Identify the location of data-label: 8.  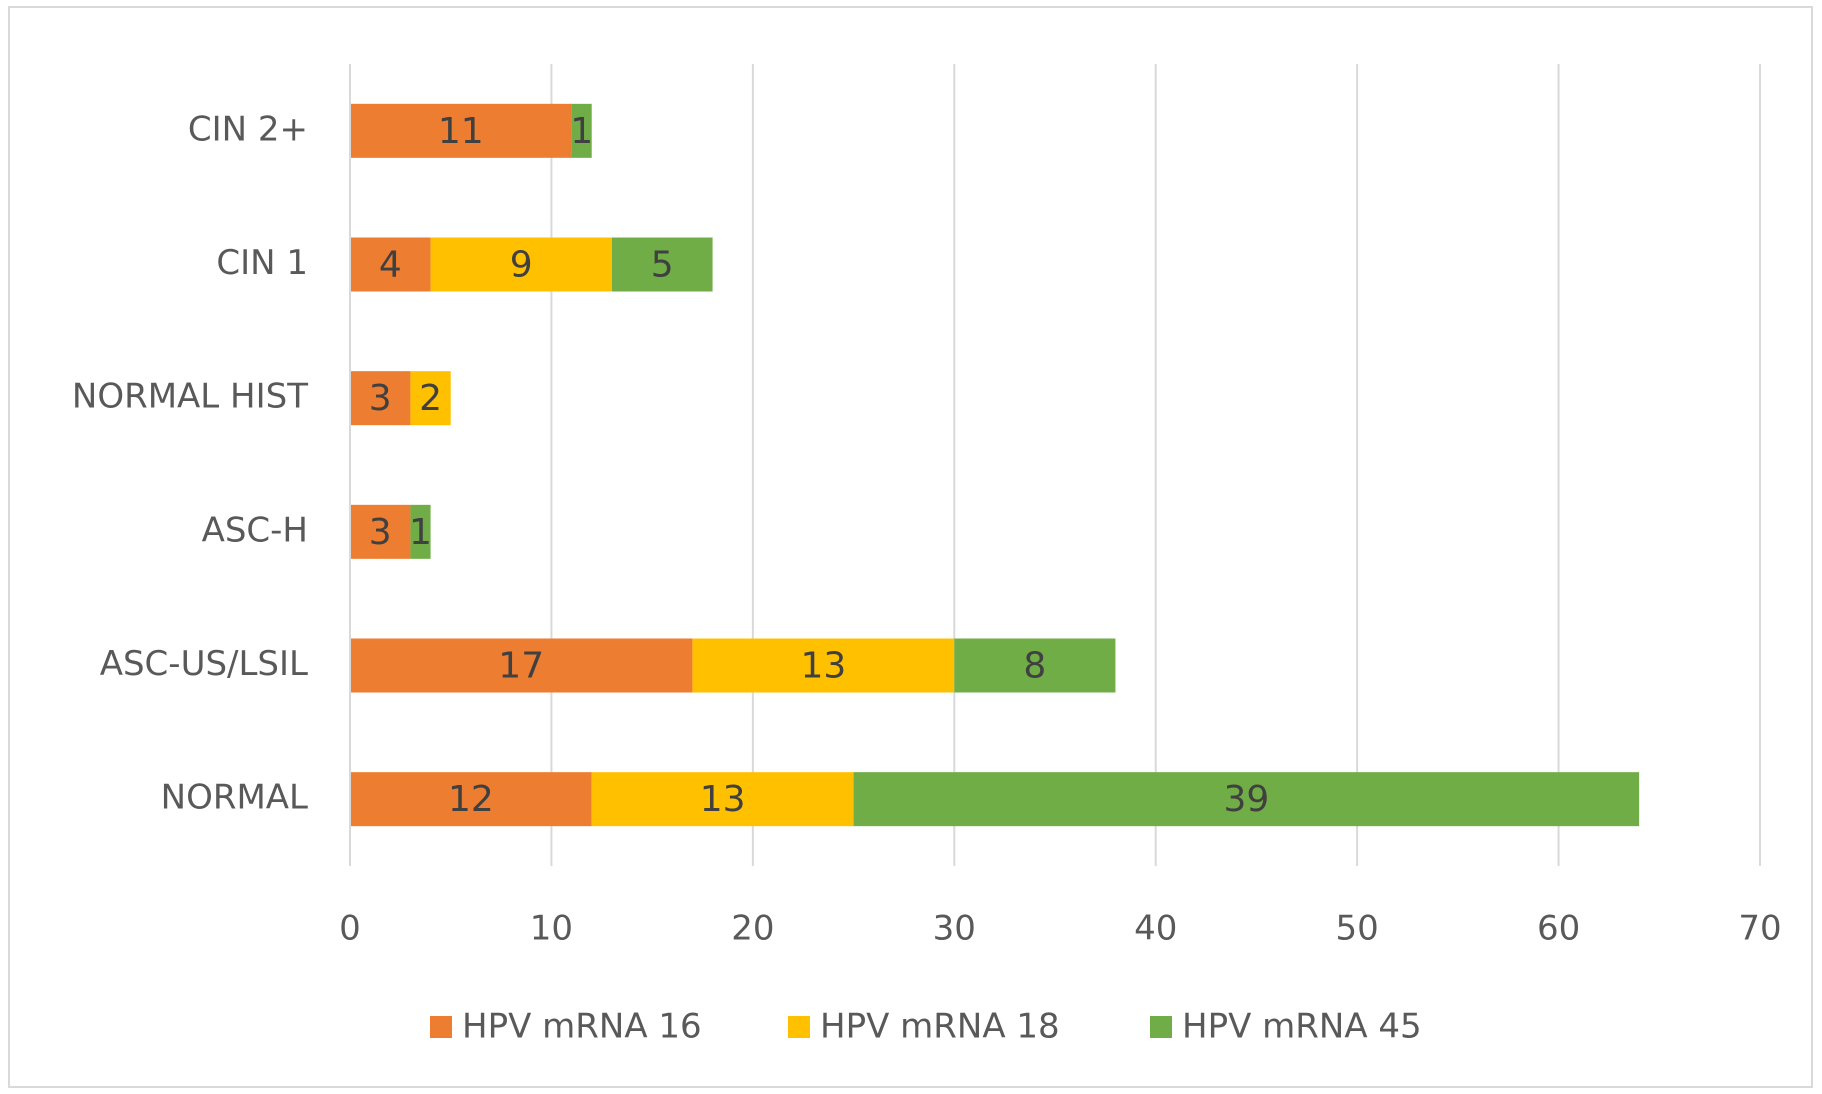
(1034, 666).